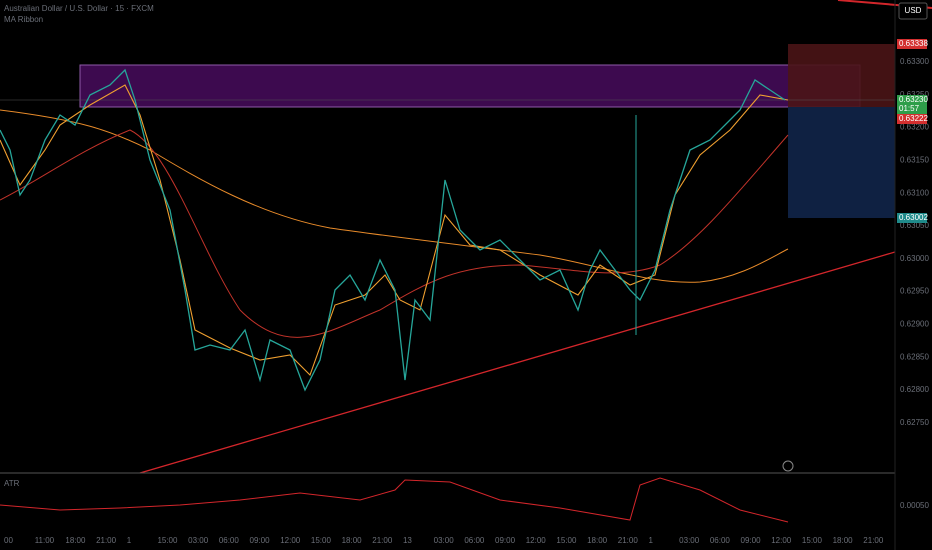  I want to click on atr-title: ATR, so click(12, 483).